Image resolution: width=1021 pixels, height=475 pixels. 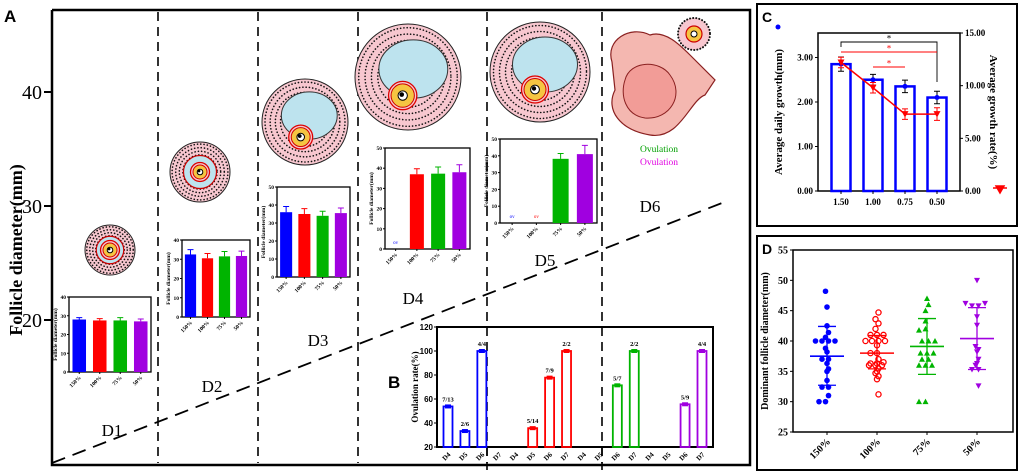 What do you see at coordinates (495, 174) in the screenshot?
I see `y-tick-label: 30` at bounding box center [495, 174].